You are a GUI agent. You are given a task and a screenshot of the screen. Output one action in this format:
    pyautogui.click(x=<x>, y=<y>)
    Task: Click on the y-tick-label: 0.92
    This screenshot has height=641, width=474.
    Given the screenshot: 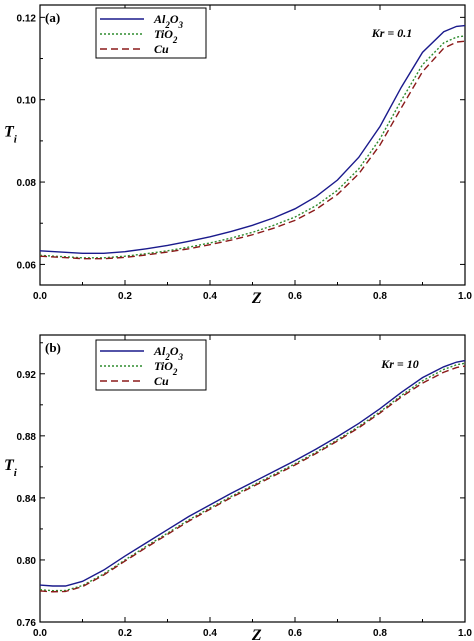 What is the action you would take?
    pyautogui.click(x=27, y=375)
    